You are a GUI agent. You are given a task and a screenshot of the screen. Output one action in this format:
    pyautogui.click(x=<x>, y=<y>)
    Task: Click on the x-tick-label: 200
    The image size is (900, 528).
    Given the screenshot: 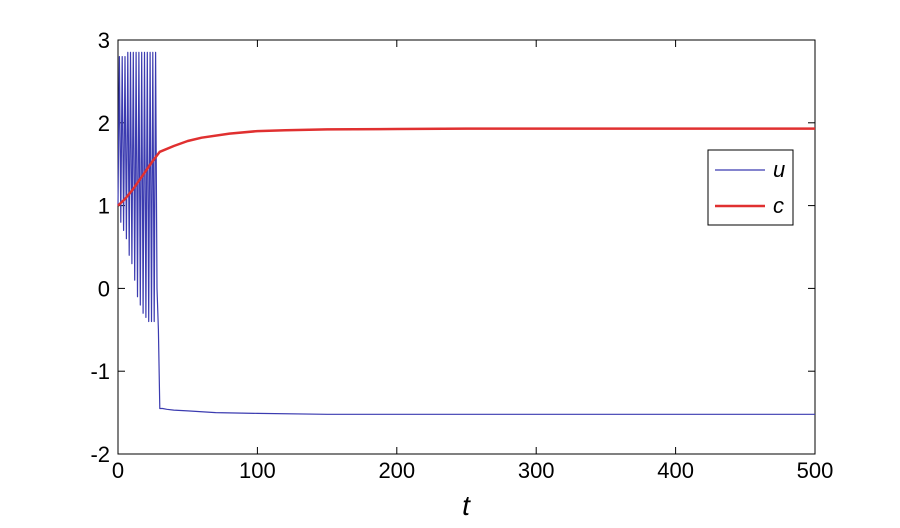 What is the action you would take?
    pyautogui.click(x=396, y=470)
    